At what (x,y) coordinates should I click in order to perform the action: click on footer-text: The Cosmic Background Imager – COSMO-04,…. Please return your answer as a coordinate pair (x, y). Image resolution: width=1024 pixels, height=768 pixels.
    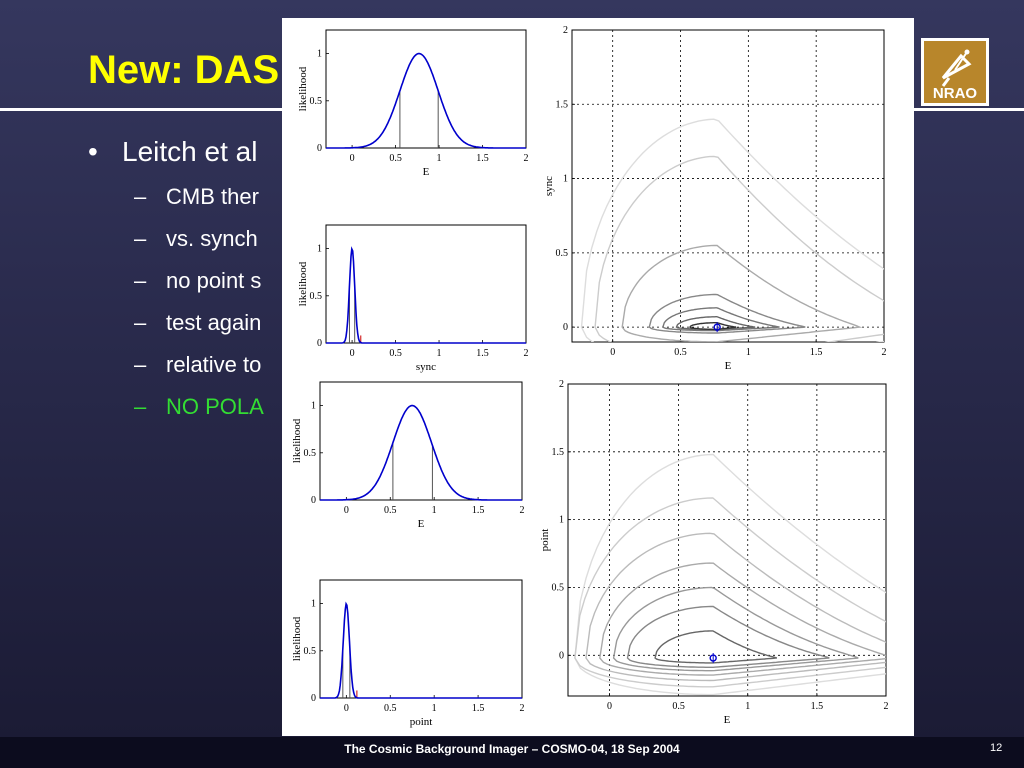
    Looking at the image, I should click on (512, 749).